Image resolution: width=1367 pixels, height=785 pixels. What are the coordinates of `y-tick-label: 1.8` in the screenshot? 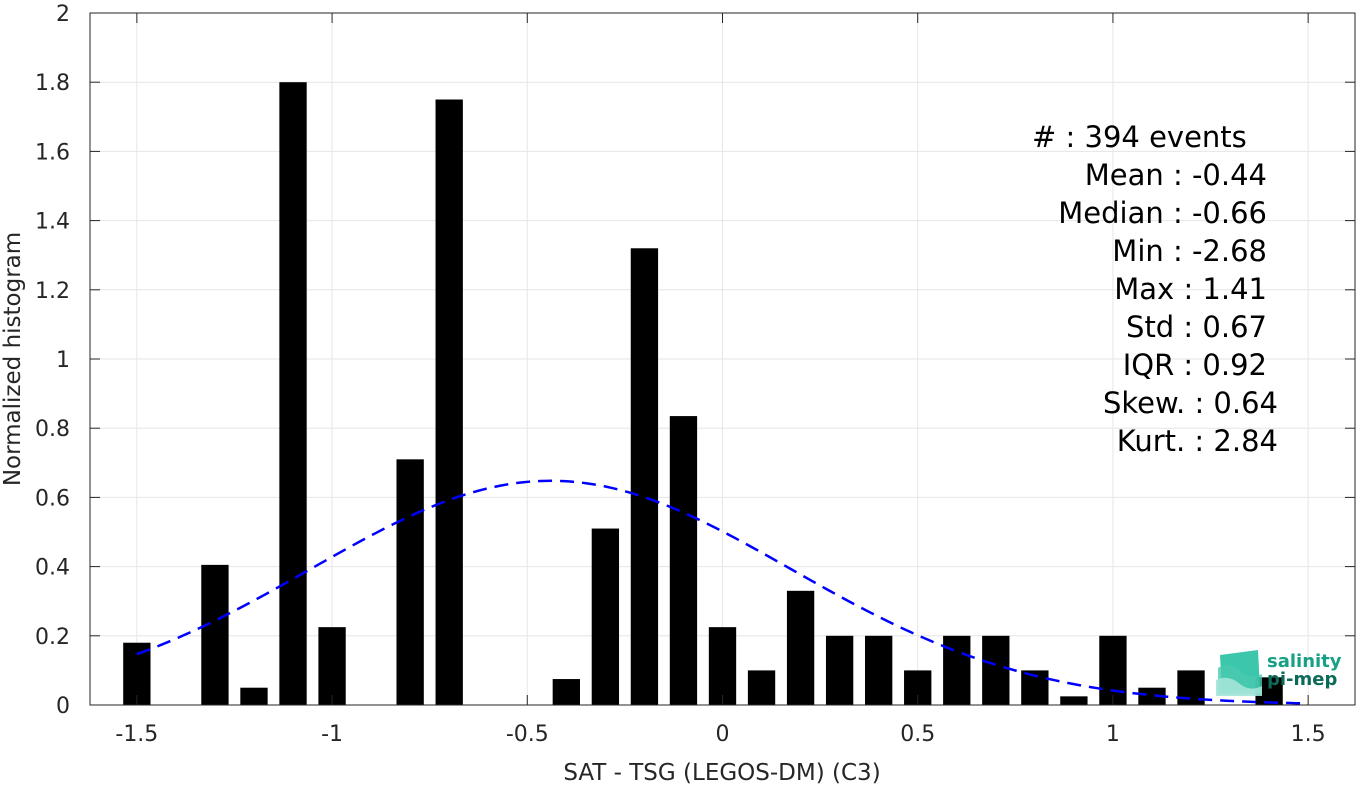 It's located at (52, 83).